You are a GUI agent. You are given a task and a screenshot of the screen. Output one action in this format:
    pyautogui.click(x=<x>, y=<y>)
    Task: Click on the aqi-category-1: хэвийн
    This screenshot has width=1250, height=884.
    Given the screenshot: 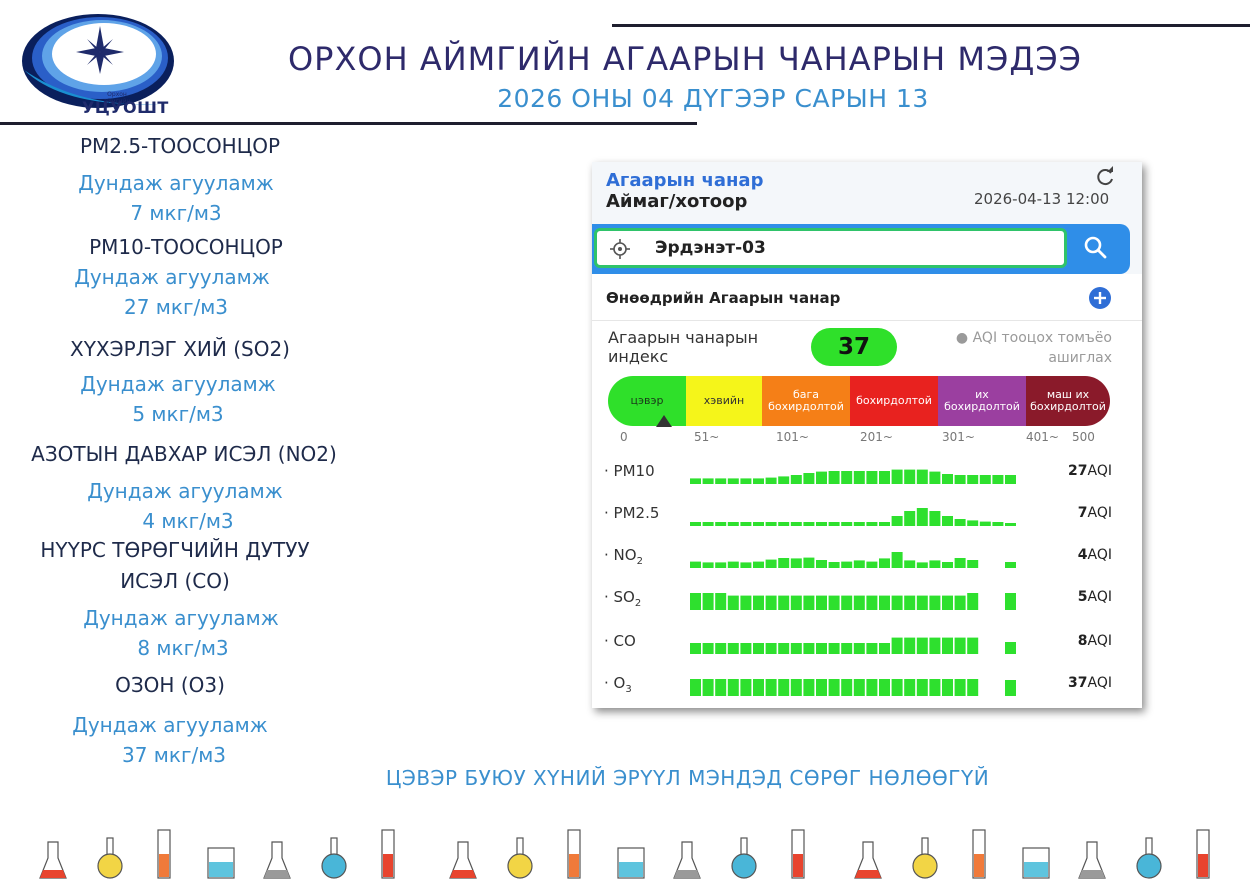 What is the action you would take?
    pyautogui.click(x=724, y=401)
    